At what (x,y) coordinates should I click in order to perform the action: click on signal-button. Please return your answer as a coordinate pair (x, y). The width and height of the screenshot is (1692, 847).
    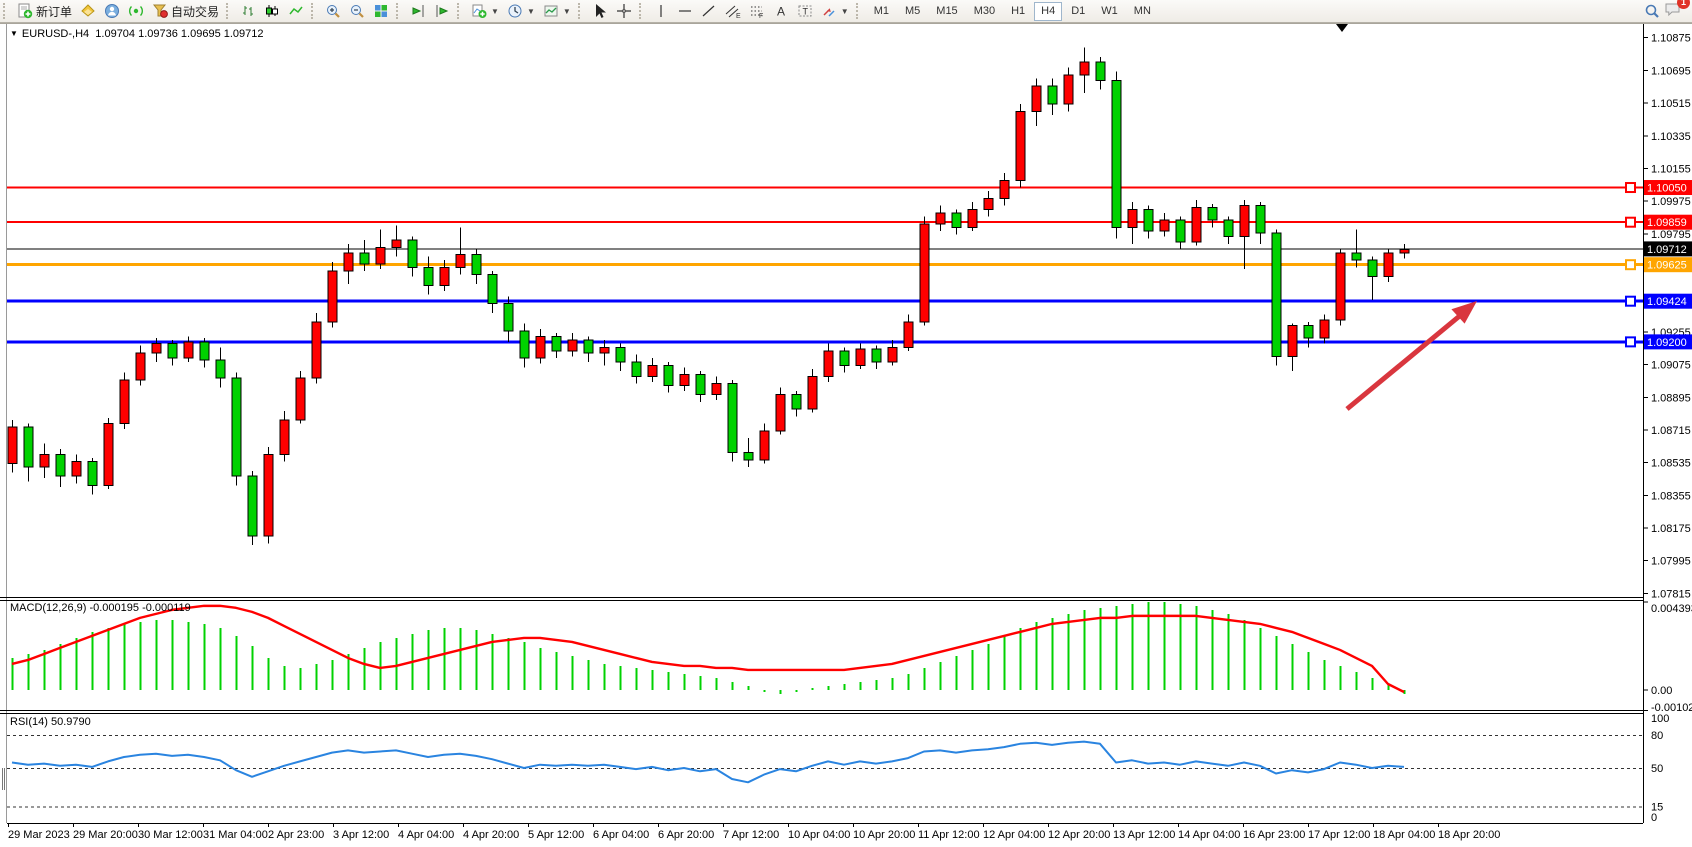
    Looking at the image, I should click on (136, 11).